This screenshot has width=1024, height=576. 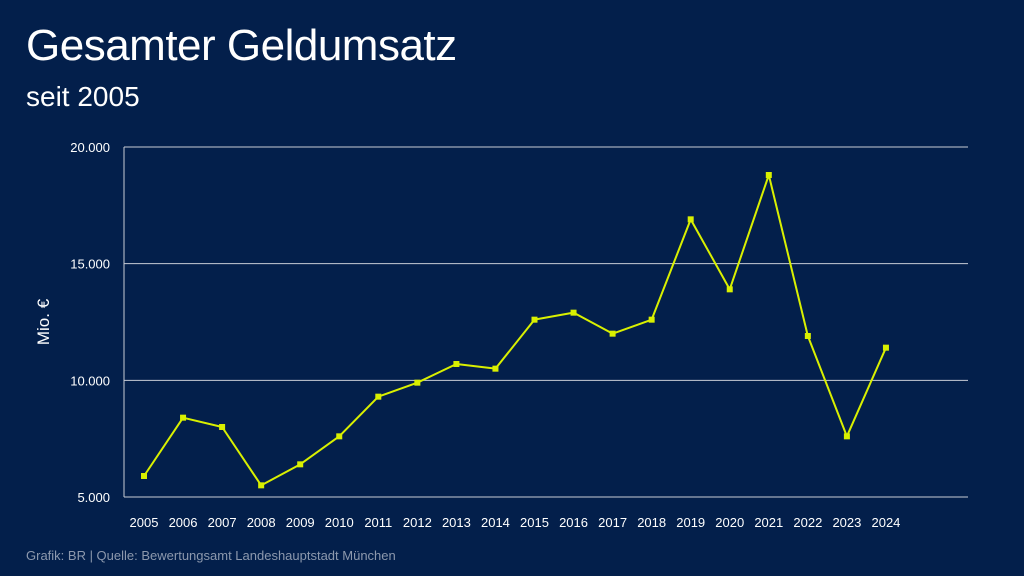 What do you see at coordinates (573, 522) in the screenshot?
I see `x-tick-label: 2016` at bounding box center [573, 522].